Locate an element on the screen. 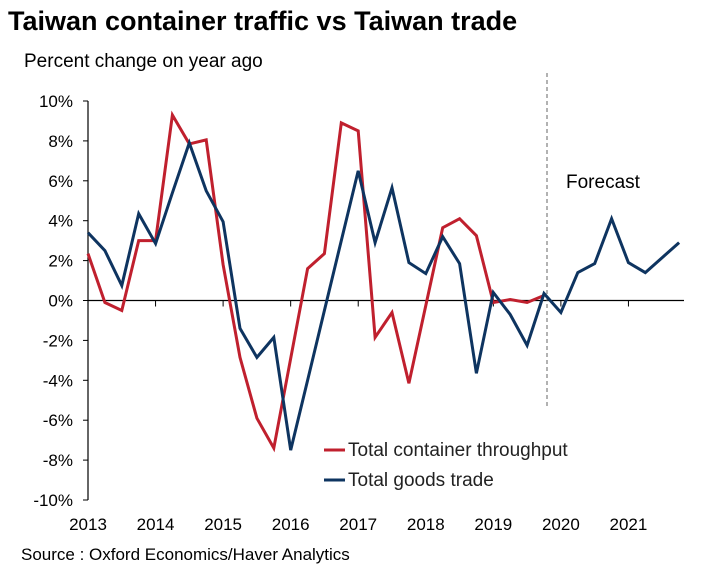 Image resolution: width=718 pixels, height=575 pixels. x-tick-label: 2015 is located at coordinates (223, 524).